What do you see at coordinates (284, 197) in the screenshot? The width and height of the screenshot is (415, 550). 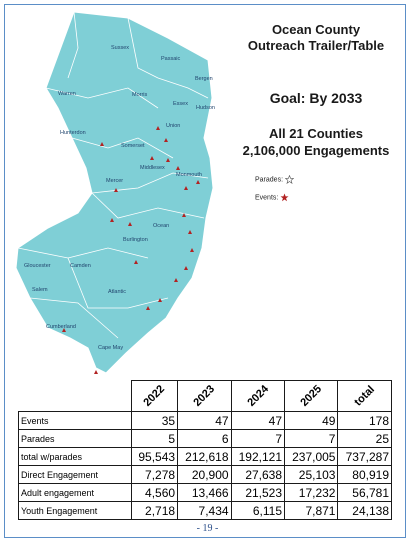 I see `event-marker-icon` at bounding box center [284, 197].